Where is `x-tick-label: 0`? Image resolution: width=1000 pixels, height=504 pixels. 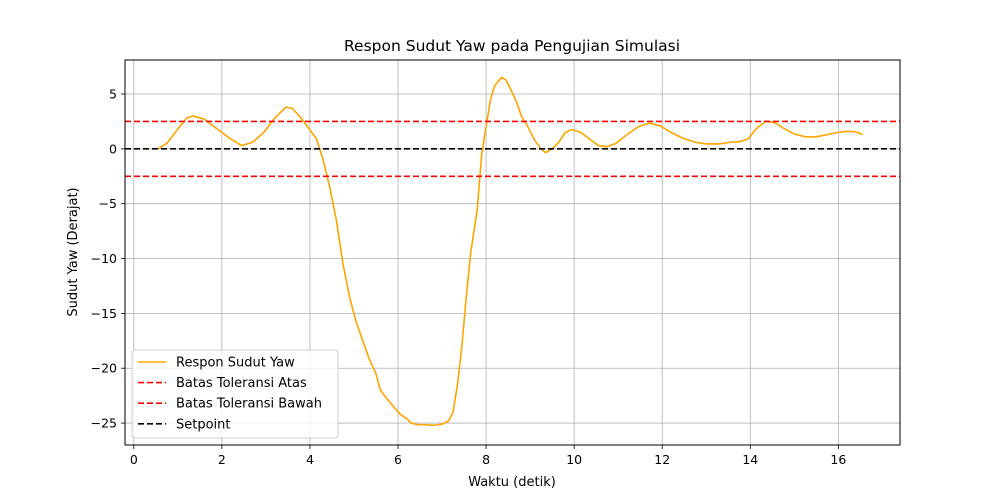 x-tick-label: 0 is located at coordinates (134, 459).